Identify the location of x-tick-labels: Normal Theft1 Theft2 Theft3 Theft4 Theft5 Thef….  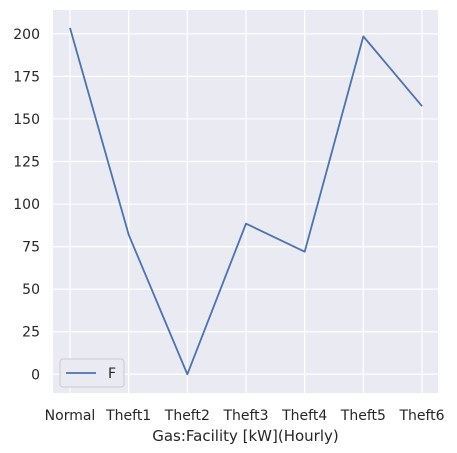
(245, 416).